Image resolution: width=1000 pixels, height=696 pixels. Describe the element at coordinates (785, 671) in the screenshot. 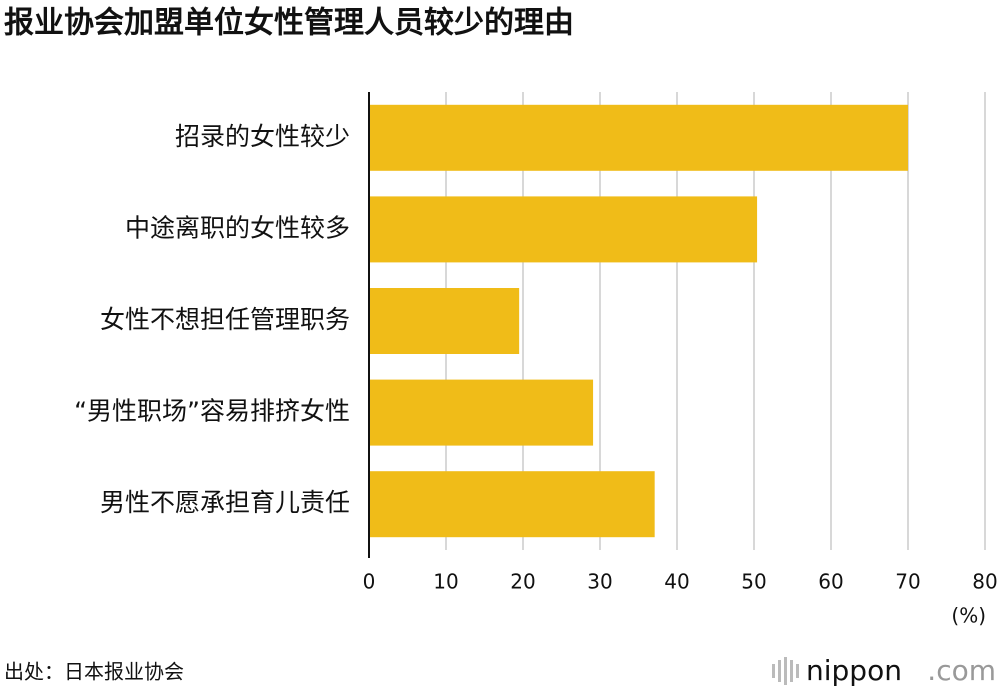

I see `logo-mark` at that location.